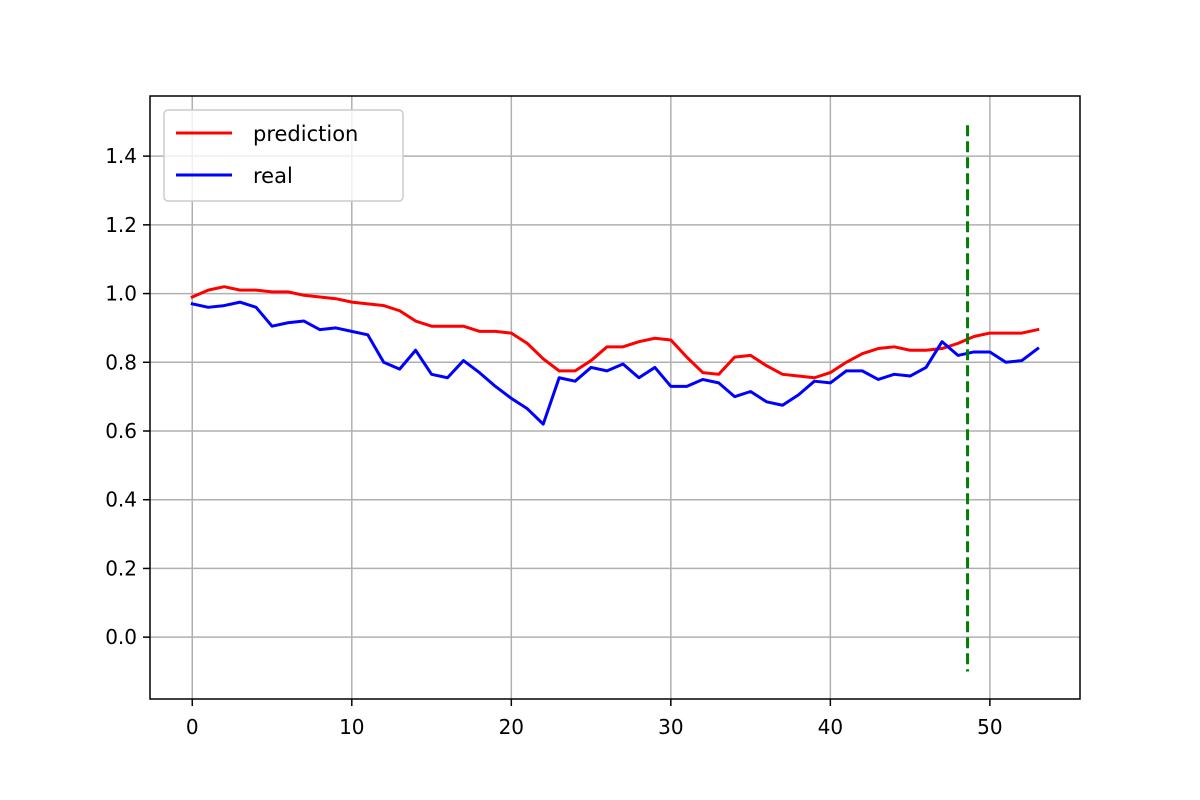 Image resolution: width=1200 pixels, height=800 pixels. What do you see at coordinates (273, 176) in the screenshot?
I see `legend-label-real: real` at bounding box center [273, 176].